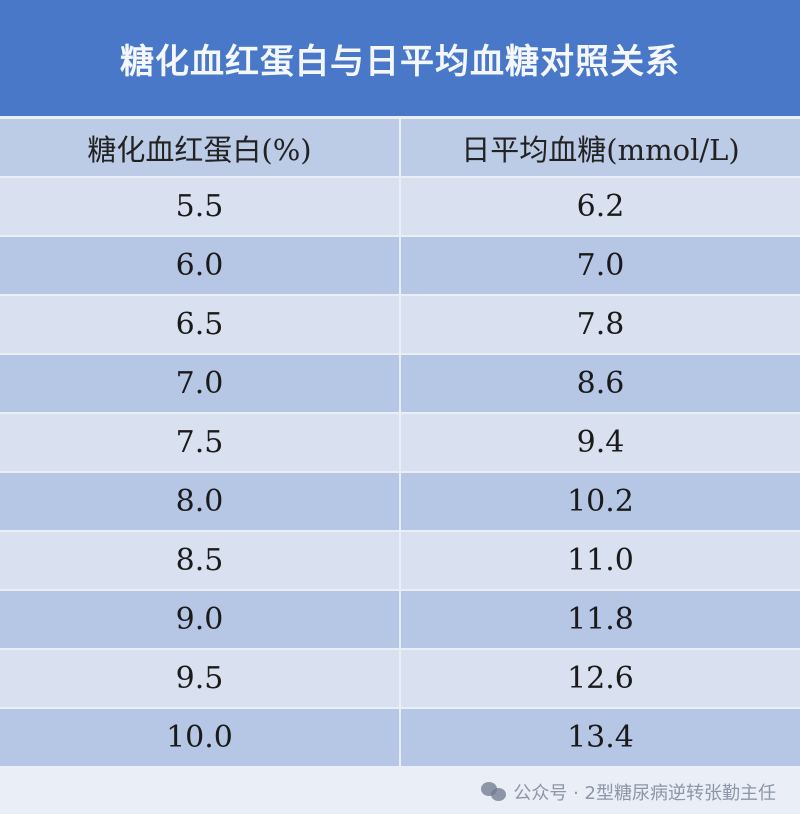 This screenshot has height=814, width=800. What do you see at coordinates (600, 501) in the screenshot?
I see `glucose-cell: 10.2` at bounding box center [600, 501].